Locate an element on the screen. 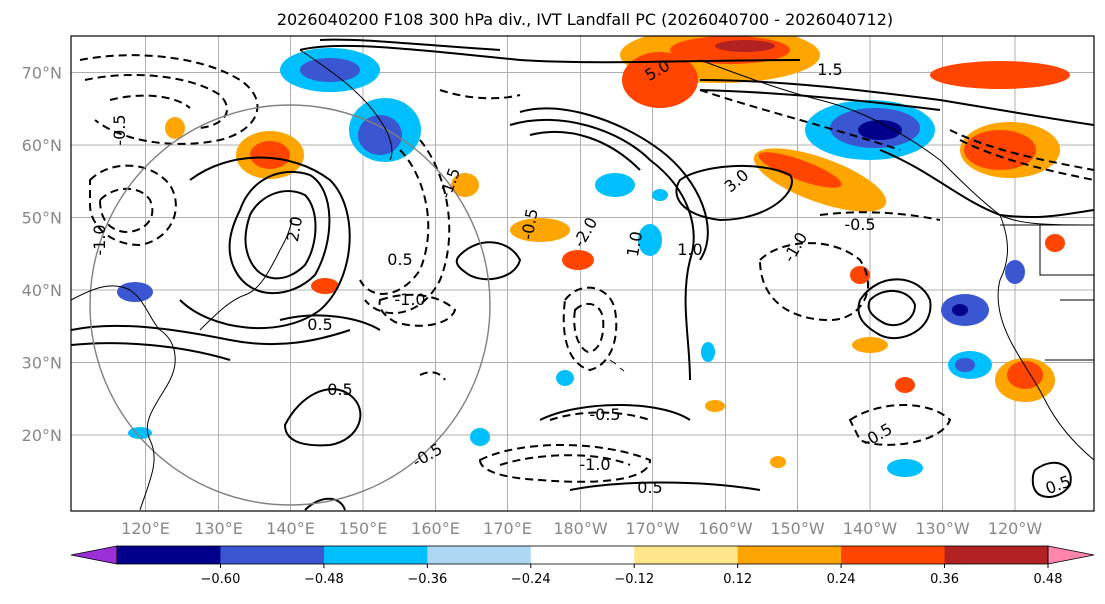  lat-label: 20°N is located at coordinates (42, 435).